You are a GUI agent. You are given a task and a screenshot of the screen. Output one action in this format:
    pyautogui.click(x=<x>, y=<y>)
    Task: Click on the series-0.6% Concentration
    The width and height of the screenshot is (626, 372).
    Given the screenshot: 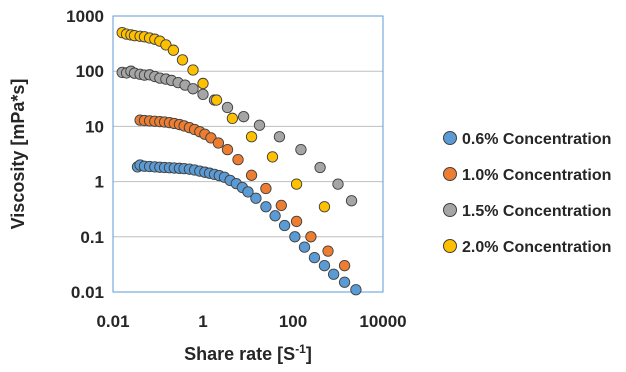 What is the action you would take?
    pyautogui.click(x=246, y=227)
    